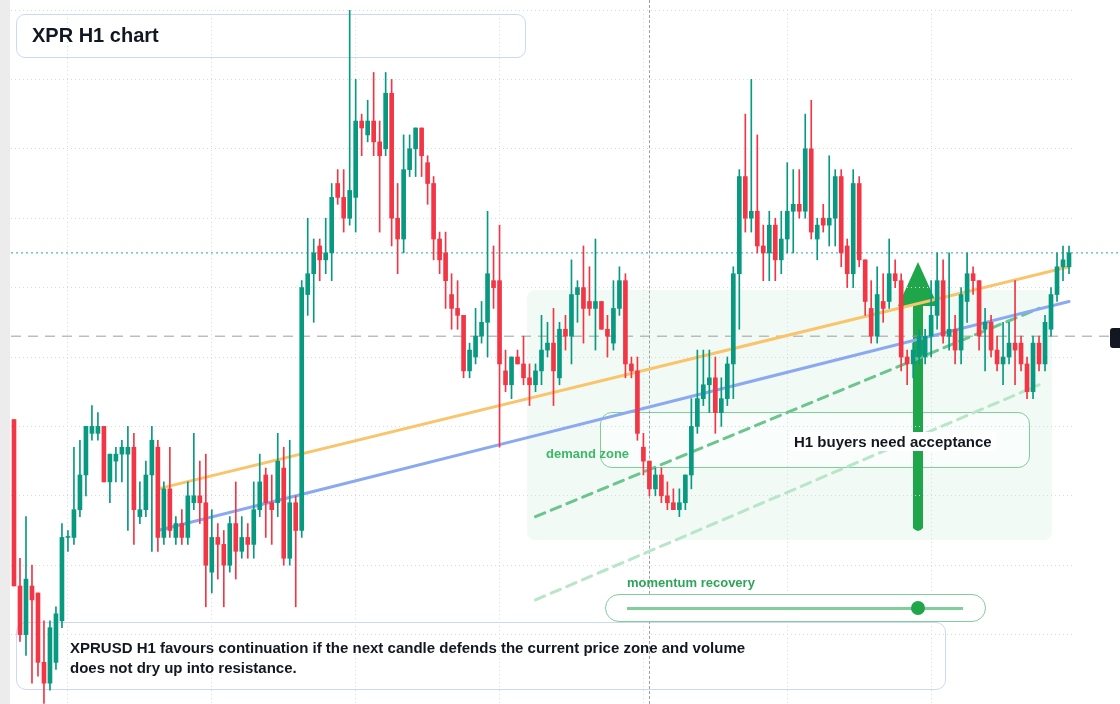 The width and height of the screenshot is (1120, 704). I want to click on text: XPR H1 chart, so click(95, 35).